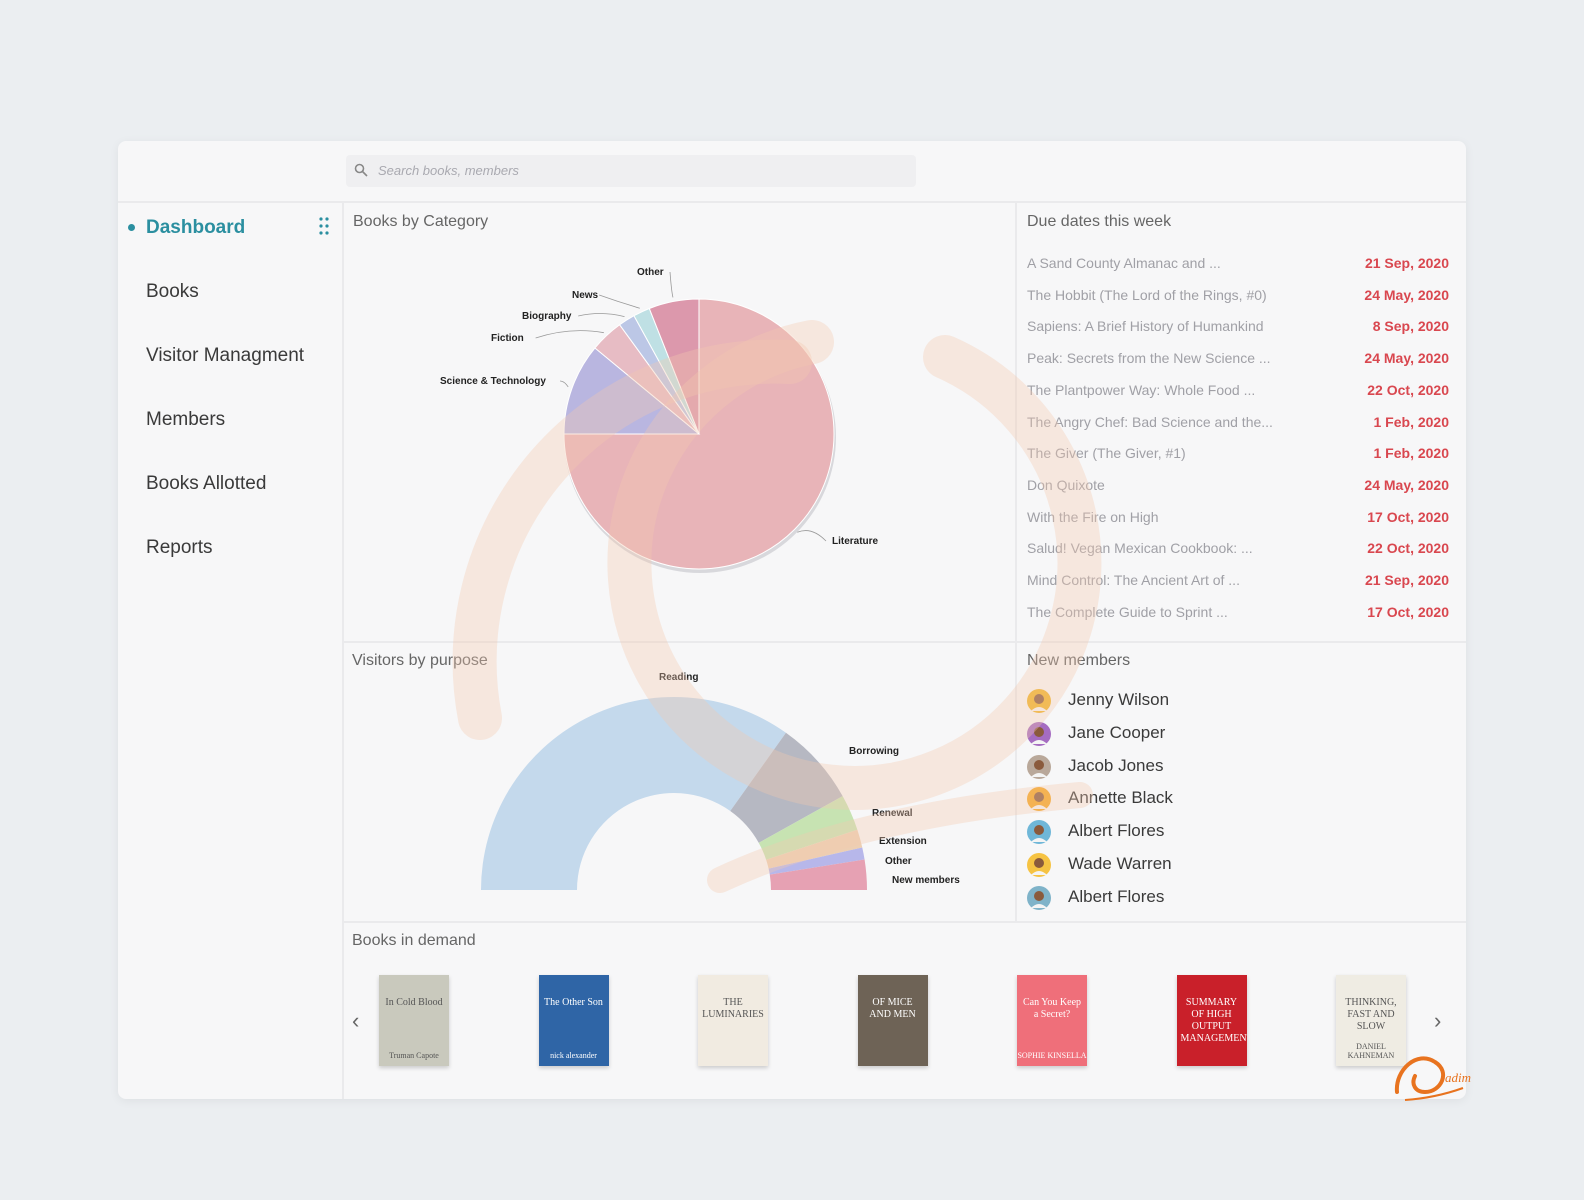 Image resolution: width=1584 pixels, height=1200 pixels. What do you see at coordinates (1177, 701) in the screenshot?
I see `member-row: Jenny Wilson` at bounding box center [1177, 701].